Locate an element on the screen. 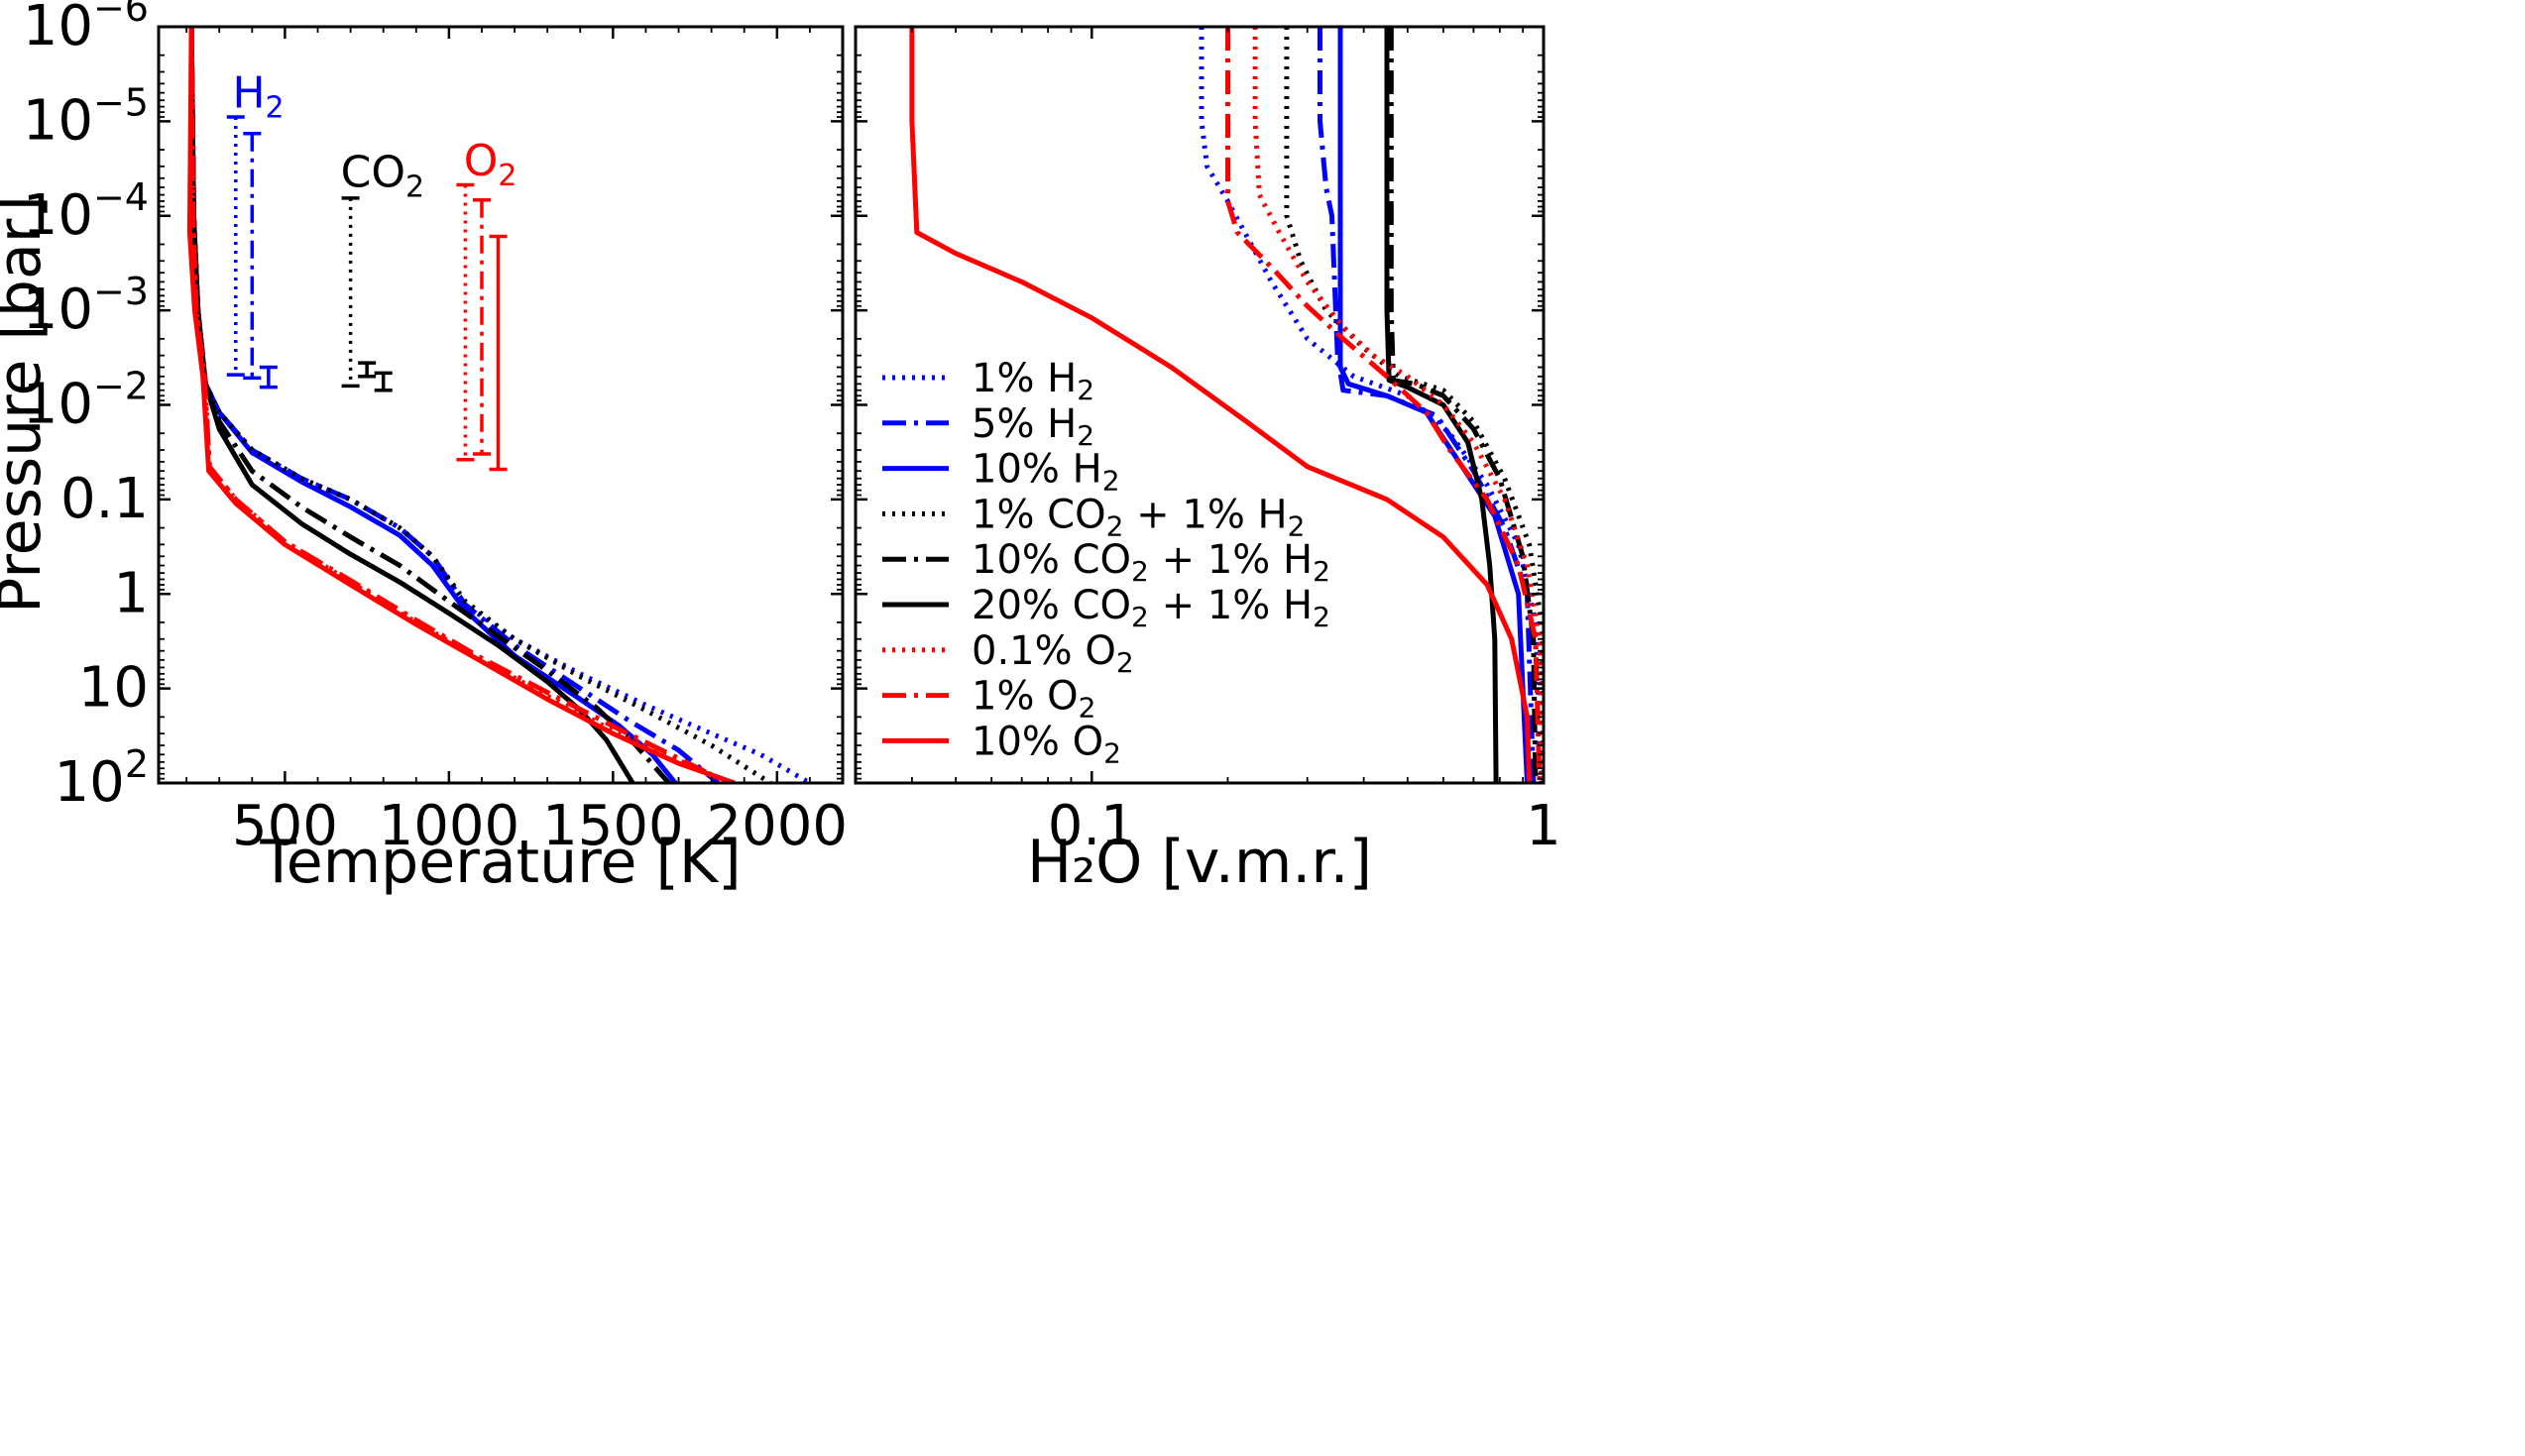 The image size is (2525, 1456). legend-label: 10% CO2 + 1% H2 is located at coordinates (1151, 562).